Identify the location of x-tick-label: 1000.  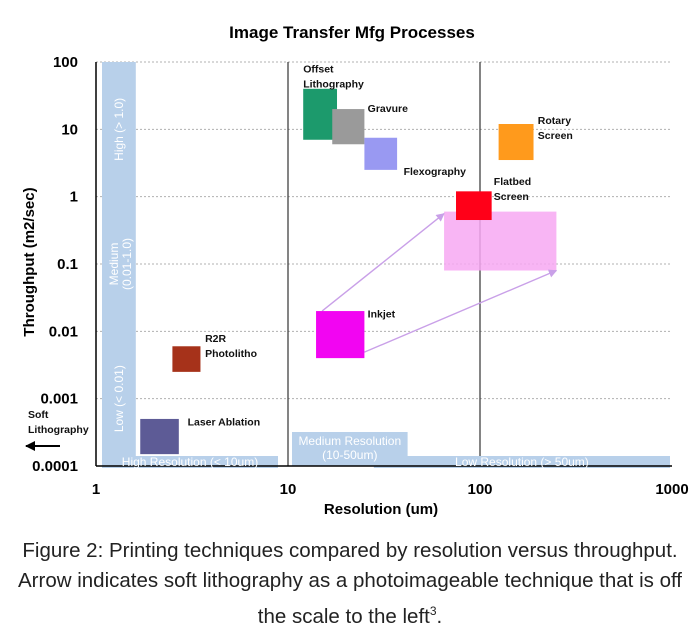
(671, 489).